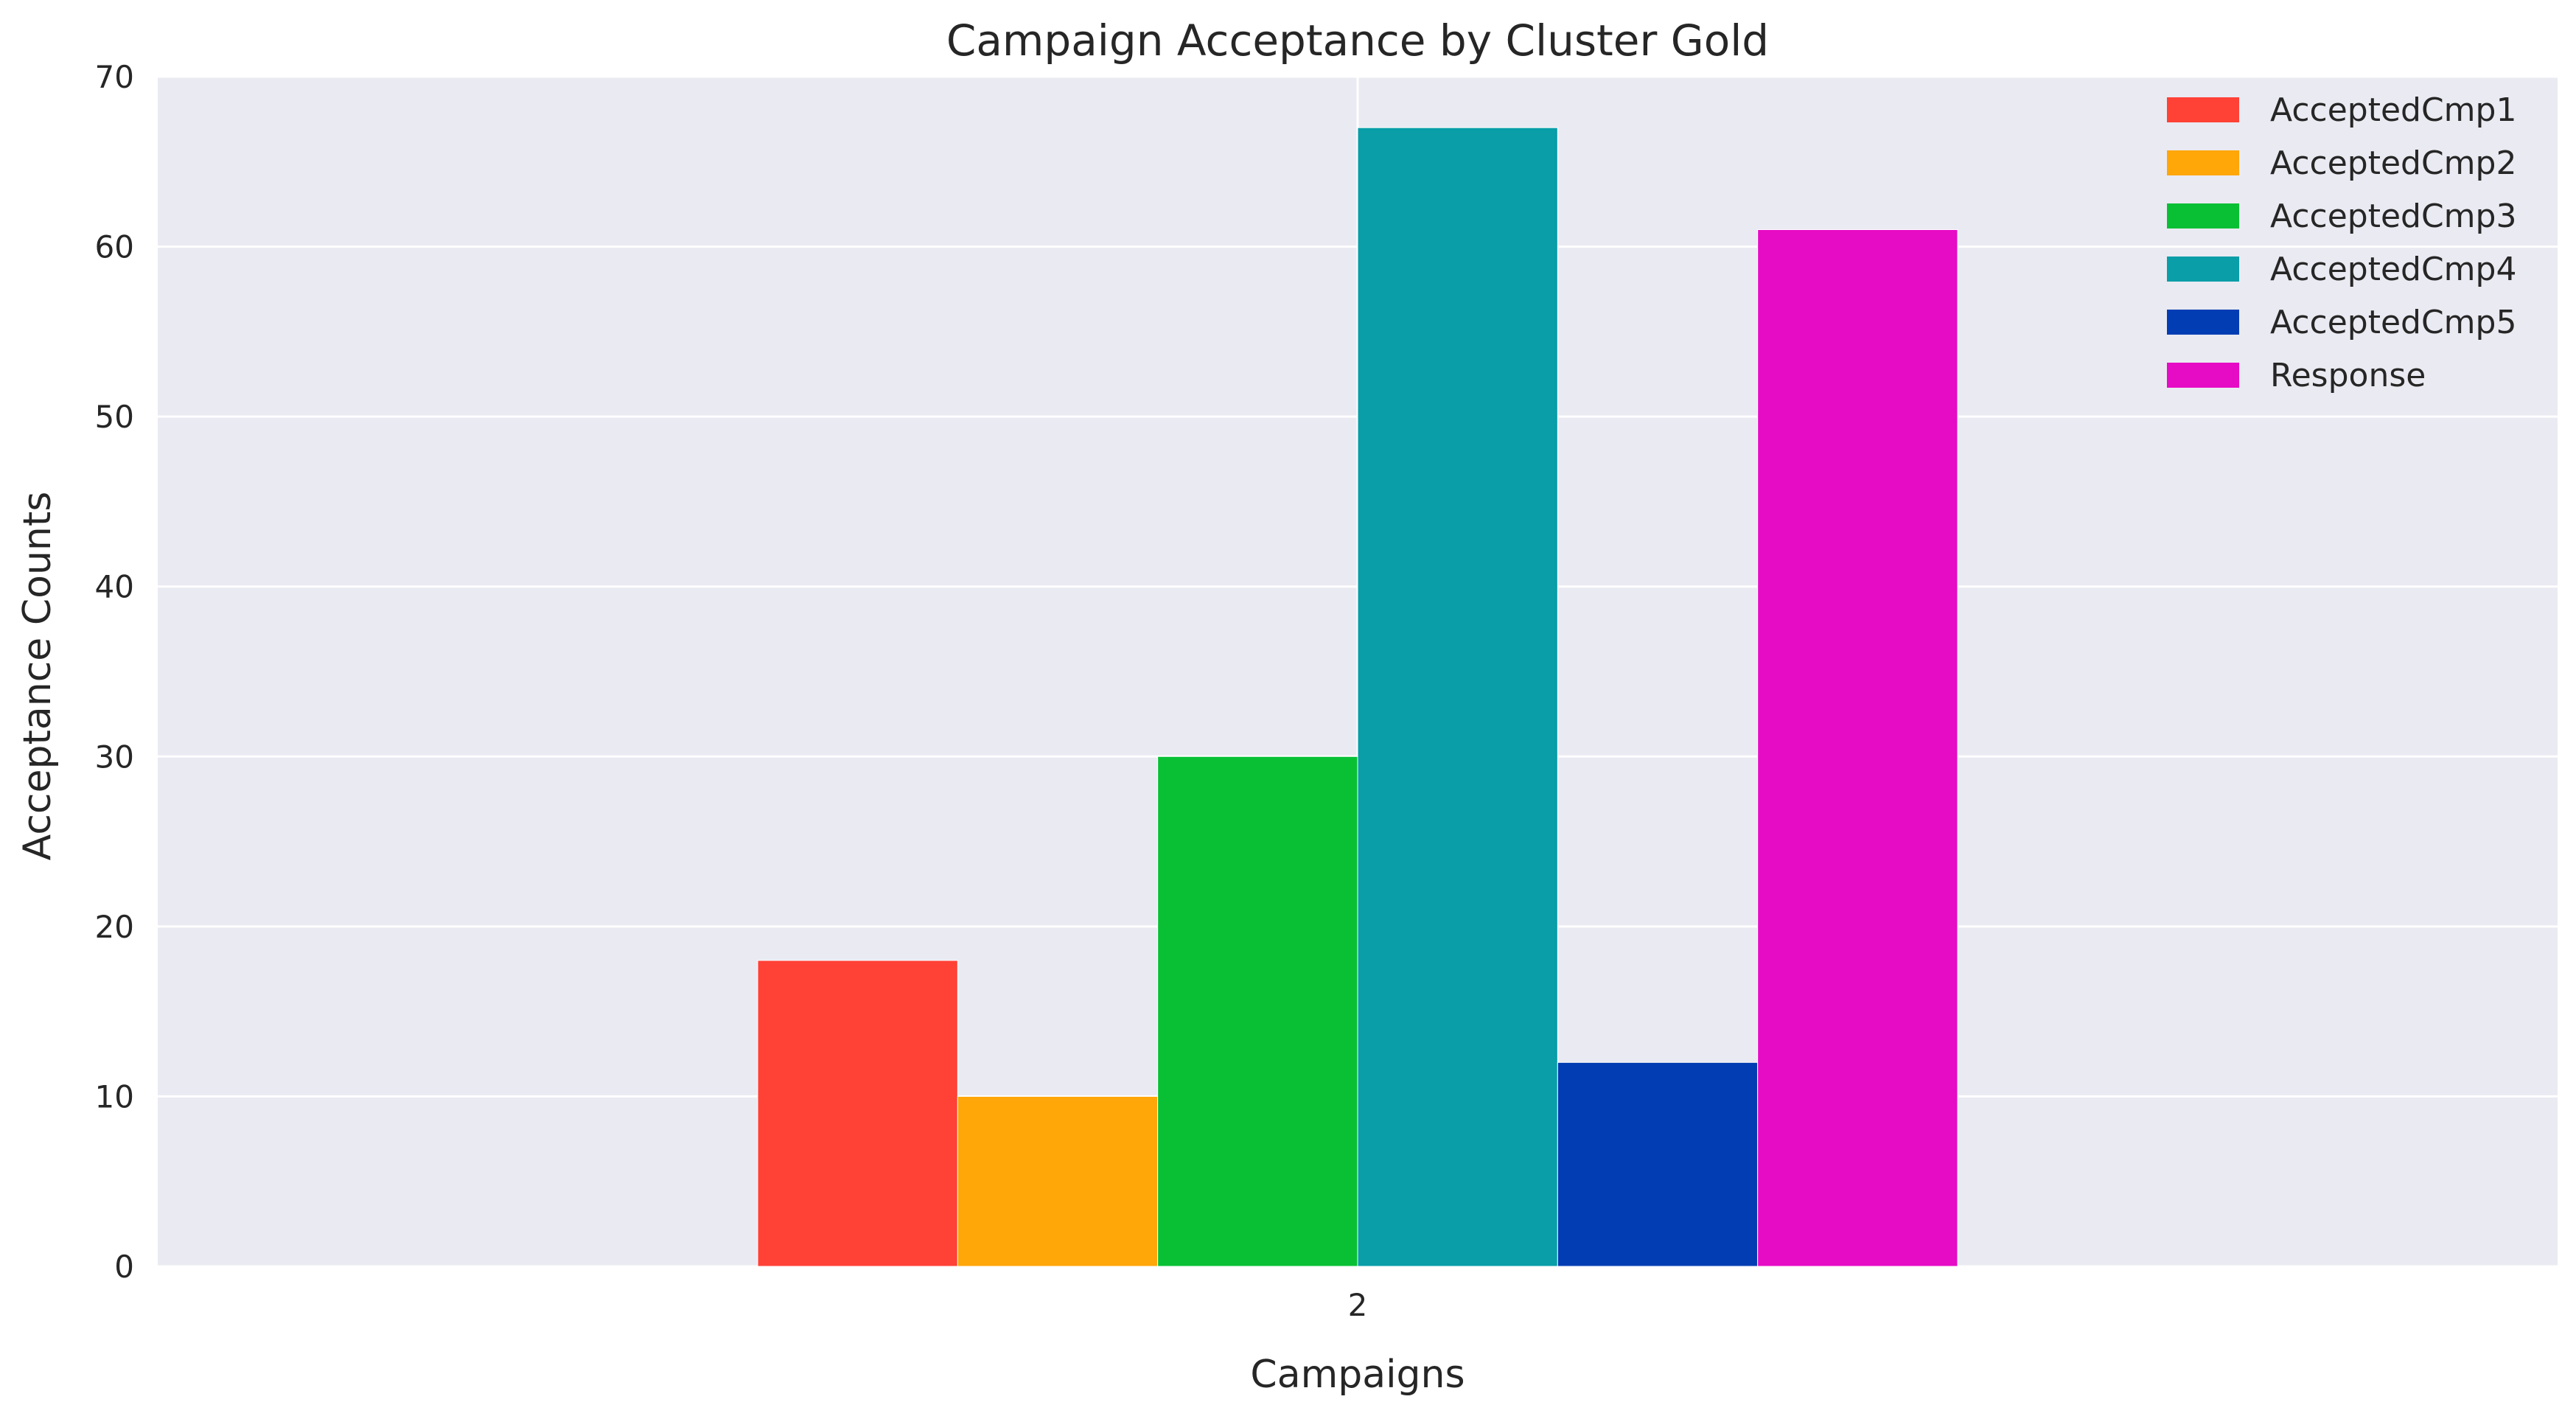  What do you see at coordinates (2393, 269) in the screenshot?
I see `legend-label: AcceptedCmp4` at bounding box center [2393, 269].